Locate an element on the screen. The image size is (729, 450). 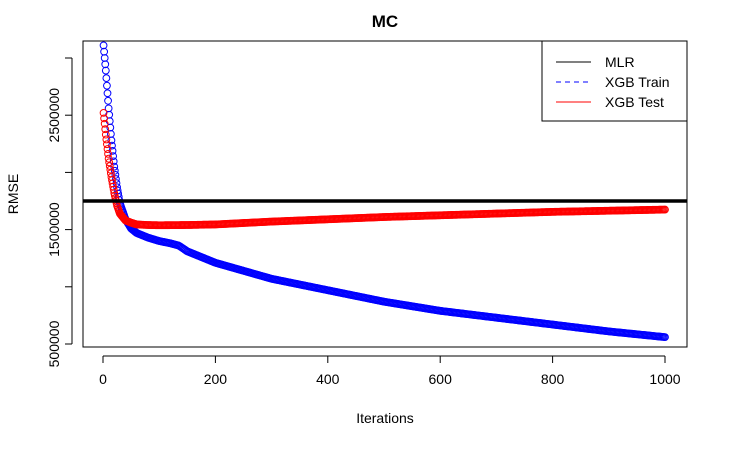
x-axis: 0 200 400 600 800 1000 is located at coordinates (390, 371).